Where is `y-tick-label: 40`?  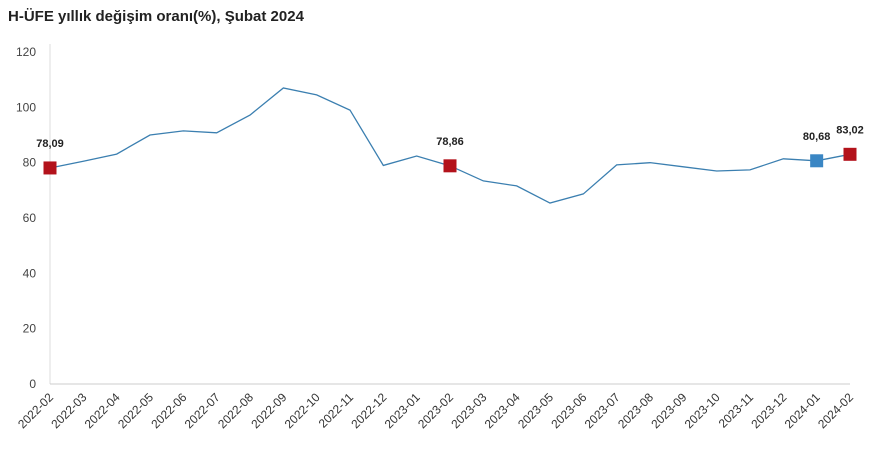
y-tick-label: 40 is located at coordinates (30, 273).